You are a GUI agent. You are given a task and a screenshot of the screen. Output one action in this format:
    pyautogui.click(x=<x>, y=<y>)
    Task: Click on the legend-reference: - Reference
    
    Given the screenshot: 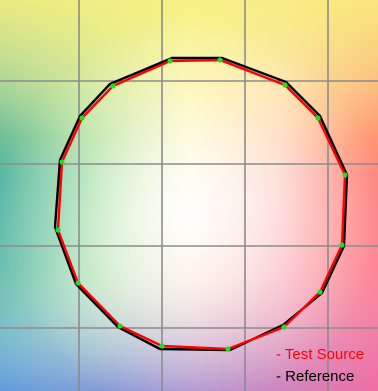 What is the action you would take?
    pyautogui.click(x=315, y=376)
    